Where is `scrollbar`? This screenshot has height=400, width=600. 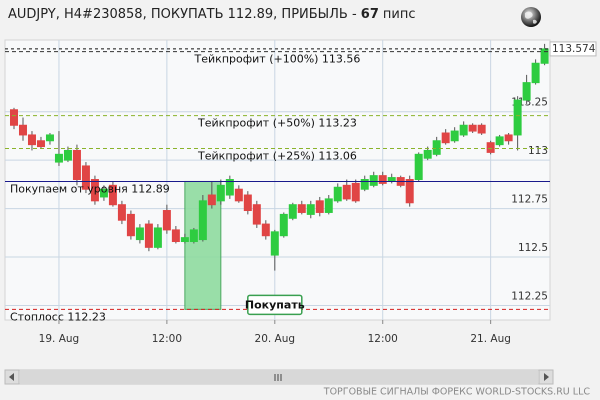
scrollbar is located at coordinates (279, 377).